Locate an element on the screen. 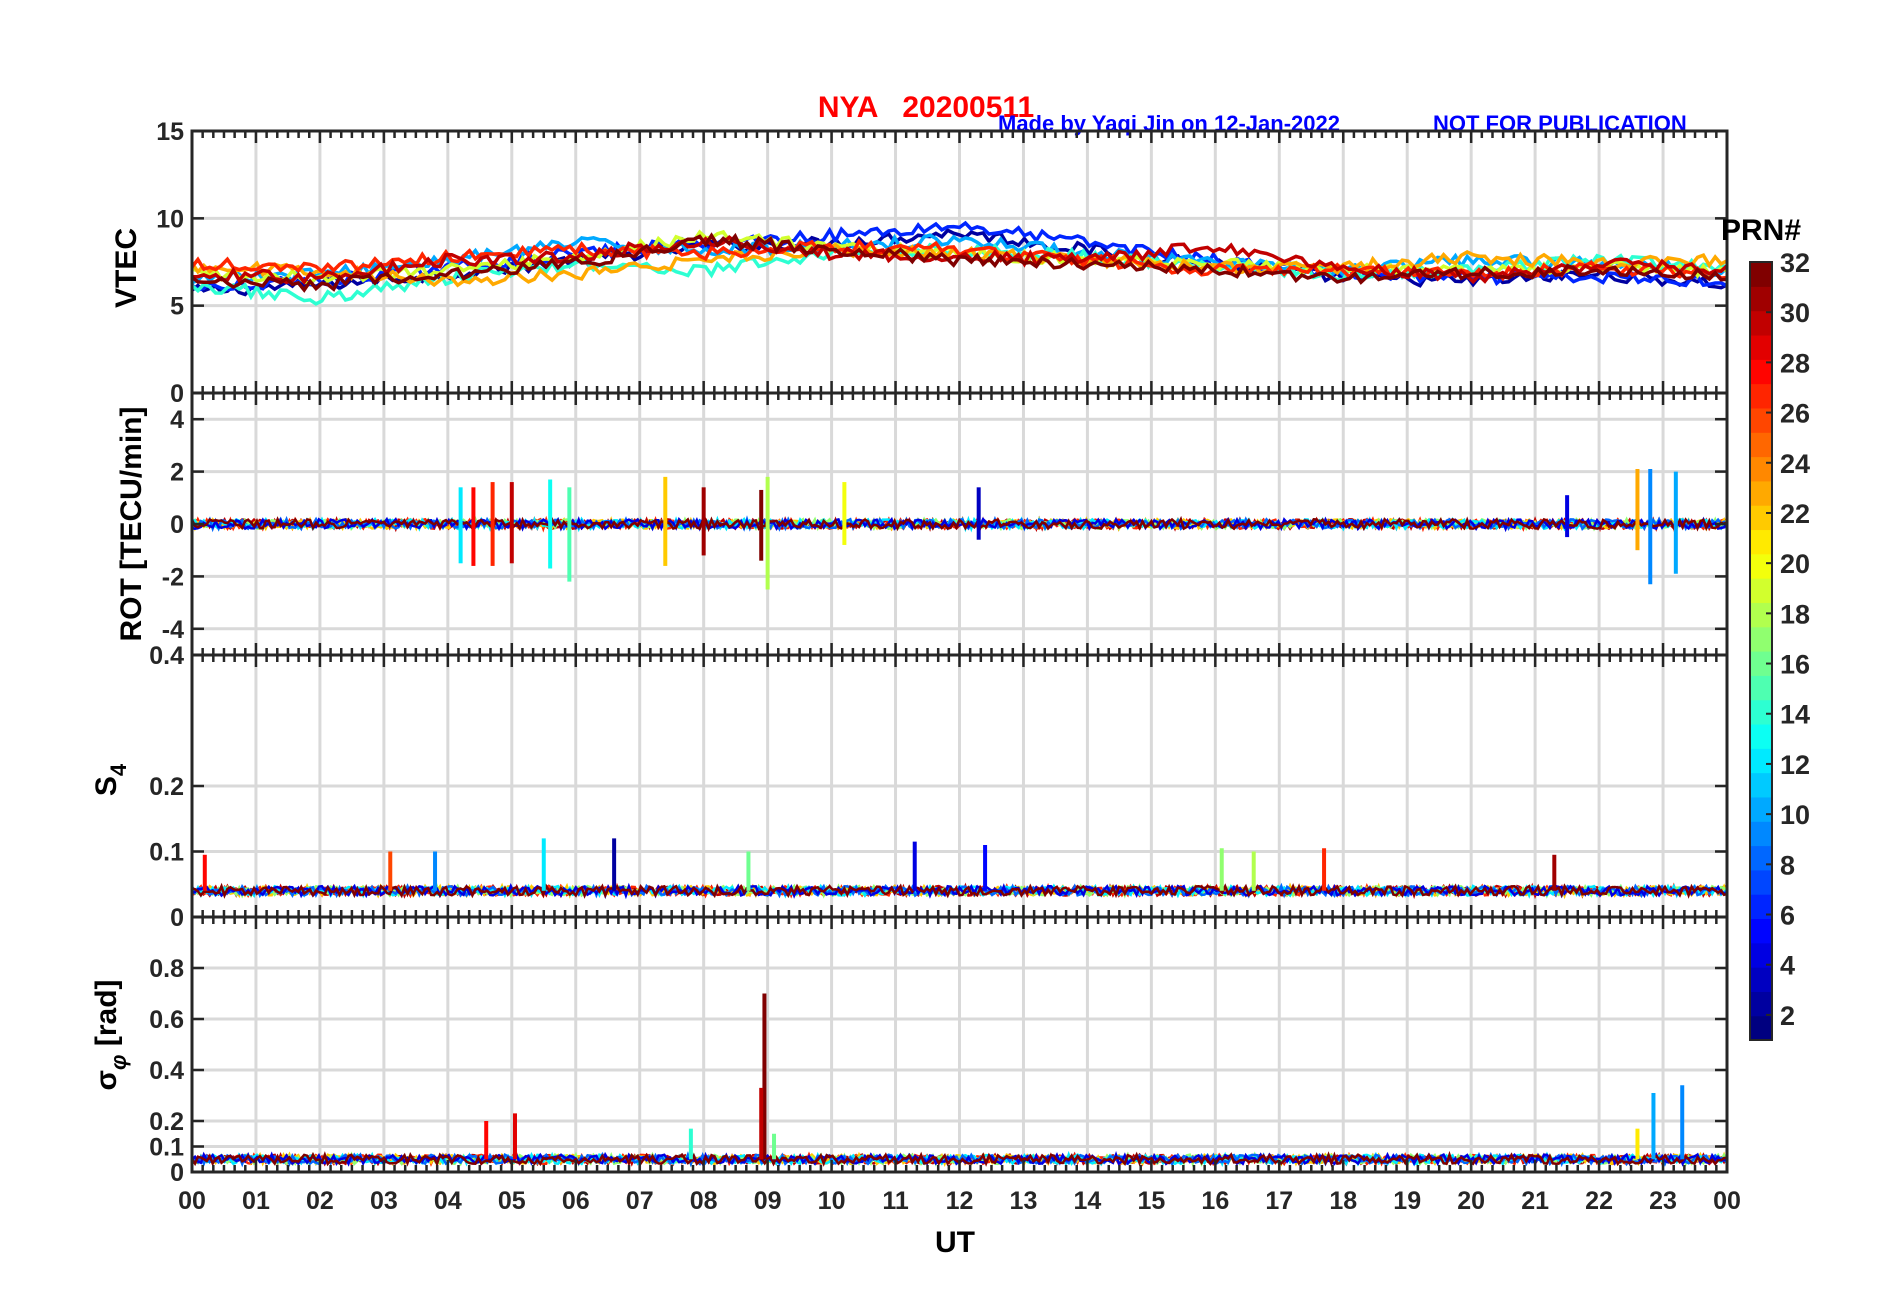 This screenshot has width=1902, height=1292. x-tick-label: 13 is located at coordinates (1024, 1201).